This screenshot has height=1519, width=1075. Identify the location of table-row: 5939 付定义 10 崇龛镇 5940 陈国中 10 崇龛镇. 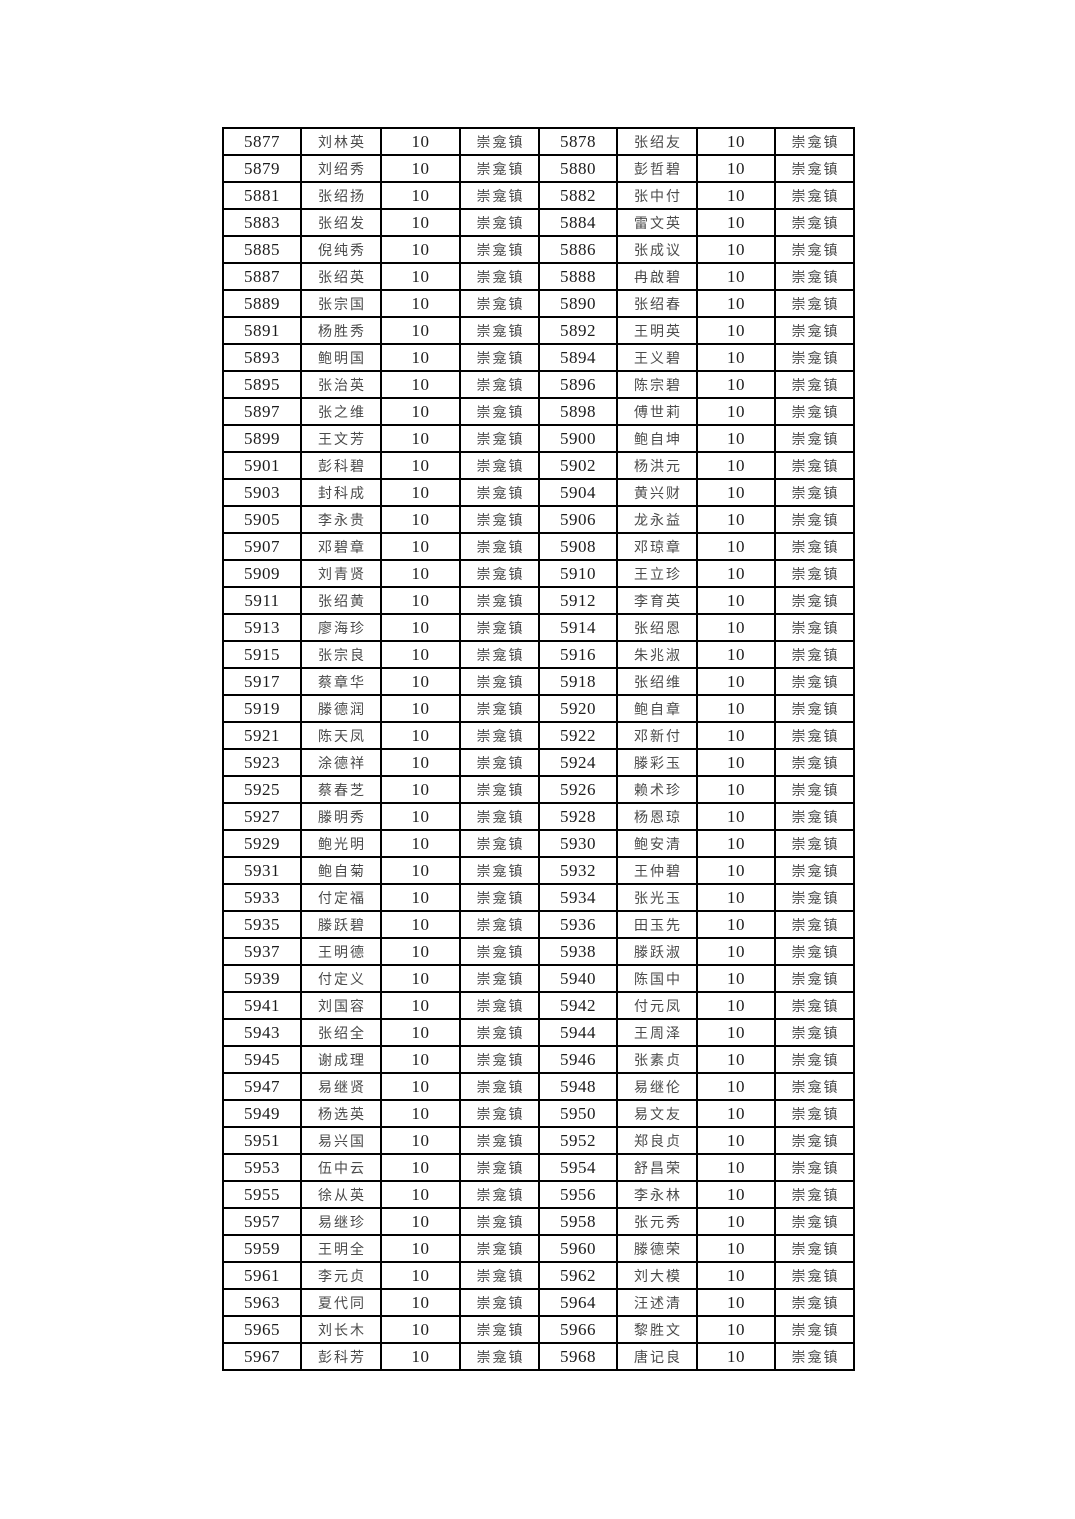
(538, 978).